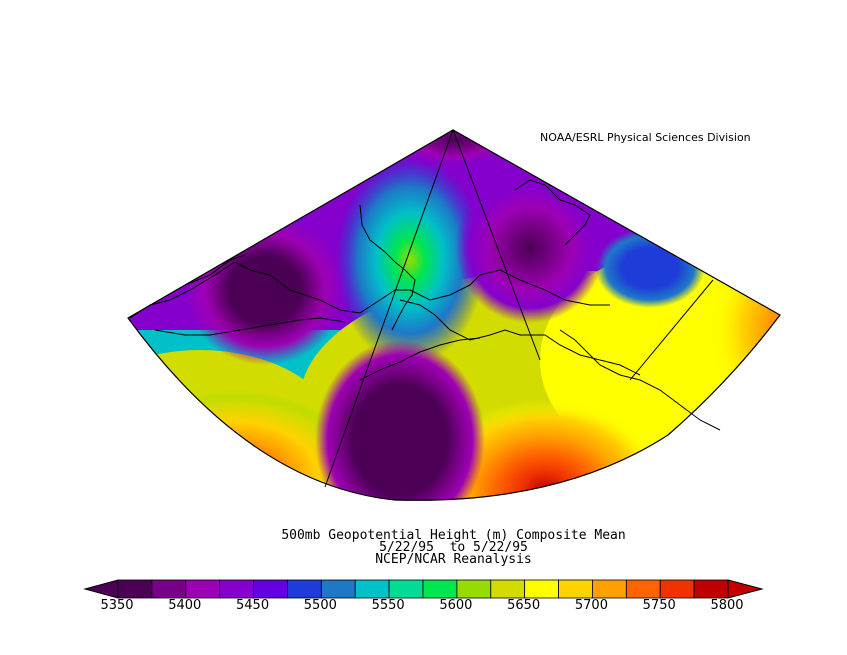 The height and width of the screenshot is (655, 847). I want to click on meridian-west, so click(389, 308).